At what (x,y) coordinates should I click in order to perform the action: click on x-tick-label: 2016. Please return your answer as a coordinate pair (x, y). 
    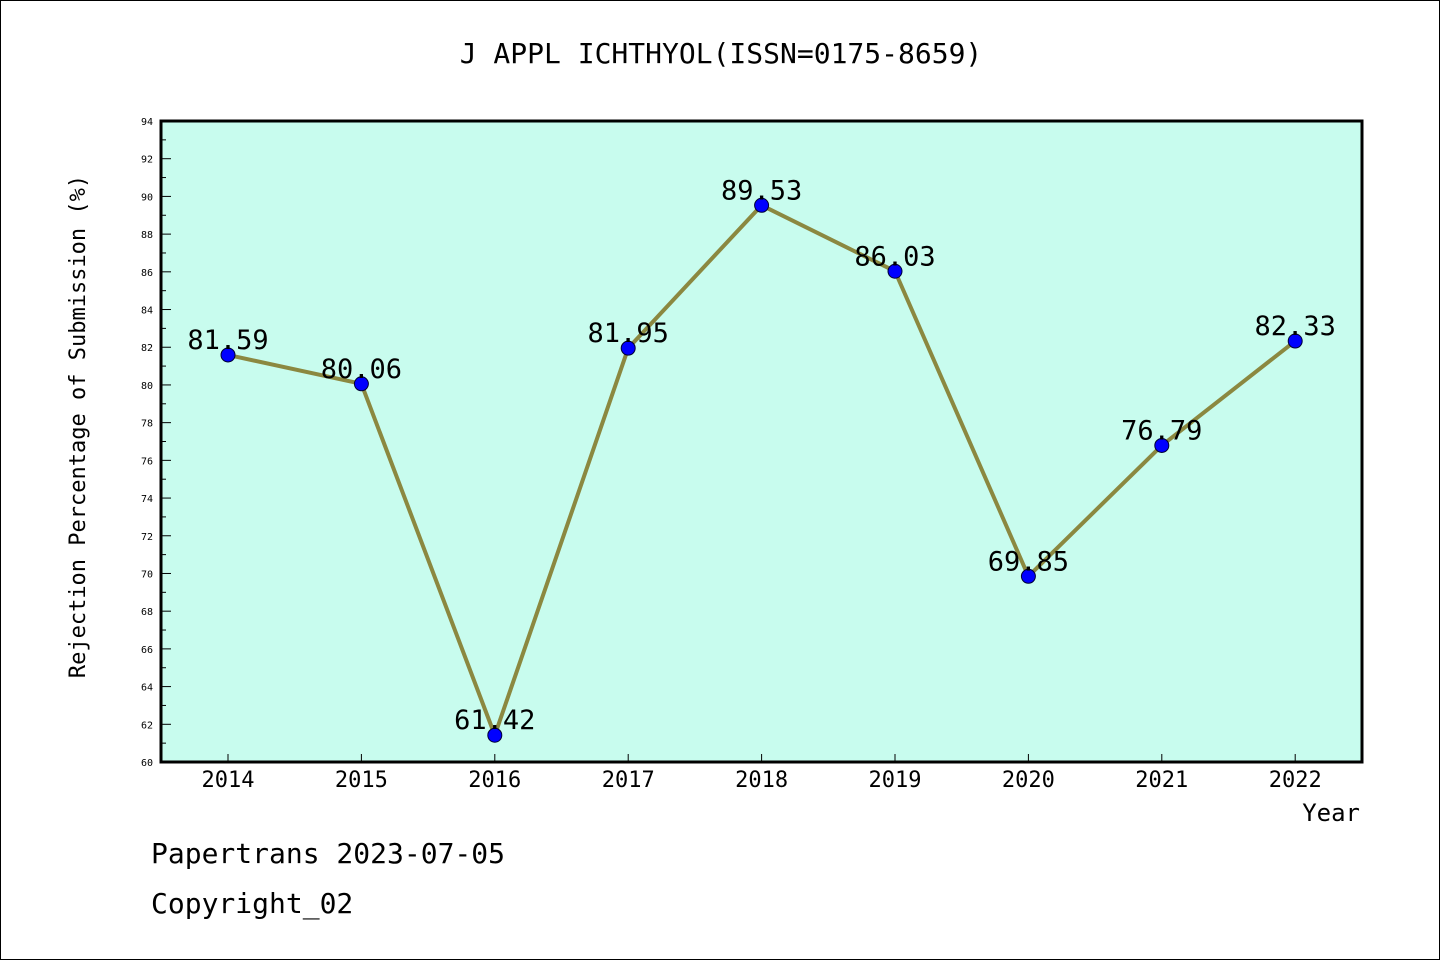
    Looking at the image, I should click on (494, 780).